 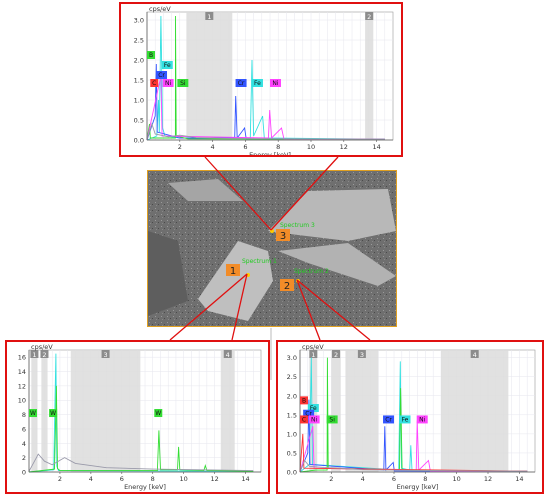 What do you see at coordinates (139, 21) in the screenshot?
I see `y-tick-label: 3.0` at bounding box center [139, 21].